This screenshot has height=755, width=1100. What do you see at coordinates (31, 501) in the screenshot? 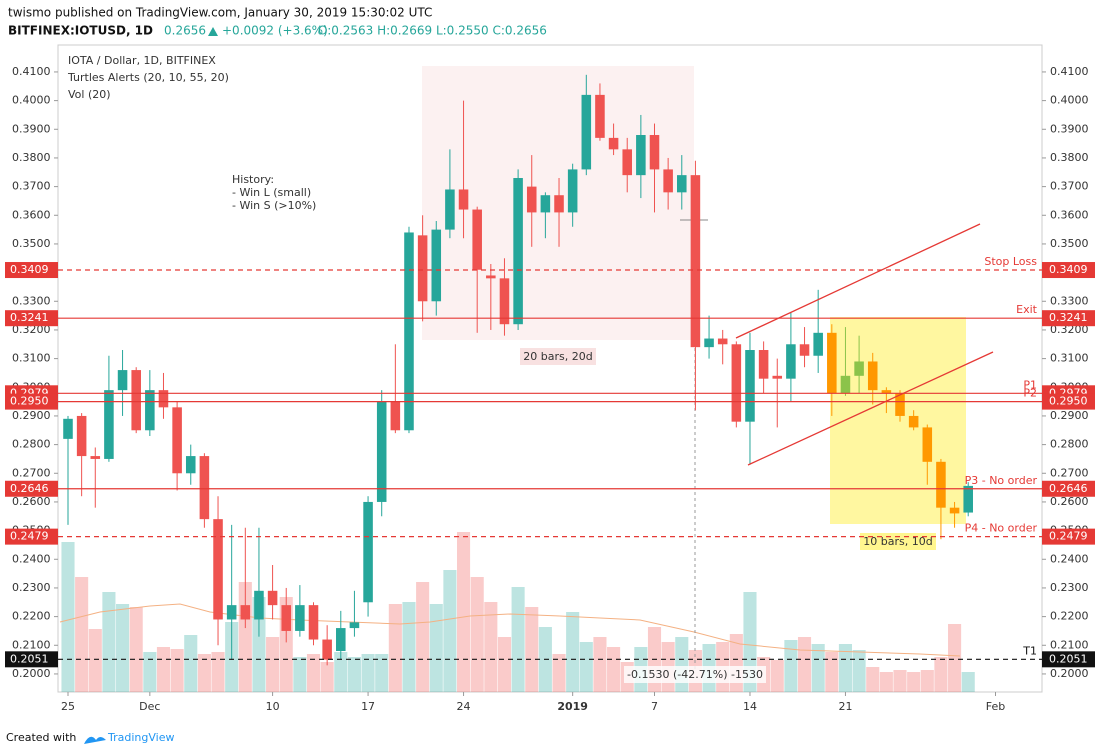
I see `y-tick-label: 0.2600` at bounding box center [31, 501].